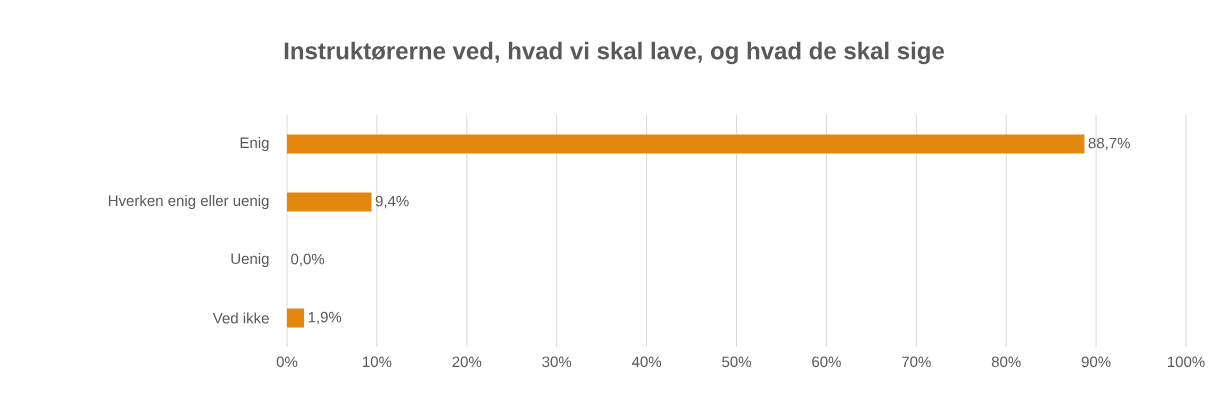 Image resolution: width=1229 pixels, height=403 pixels. What do you see at coordinates (1186, 362) in the screenshot?
I see `x-tick-label: 100%` at bounding box center [1186, 362].